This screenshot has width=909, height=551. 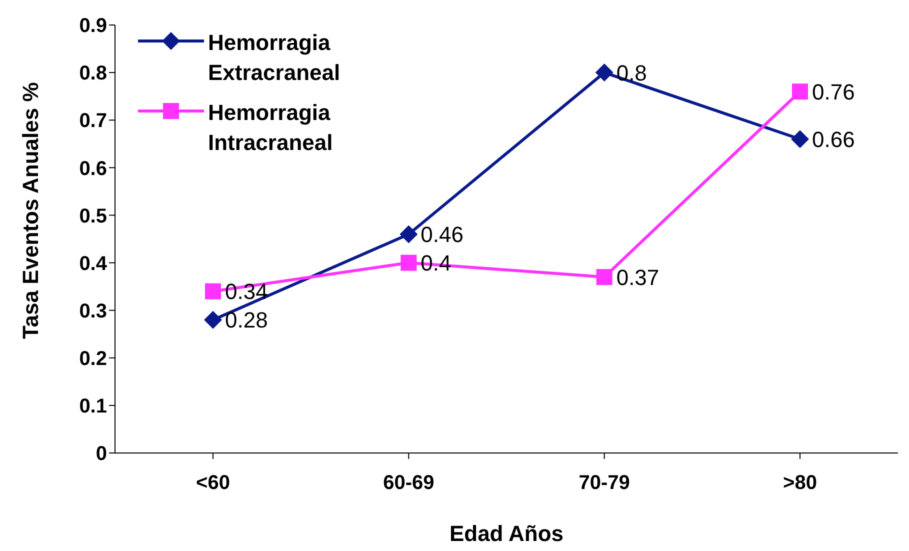 I want to click on y-tick-label: 0.7, so click(x=93, y=121).